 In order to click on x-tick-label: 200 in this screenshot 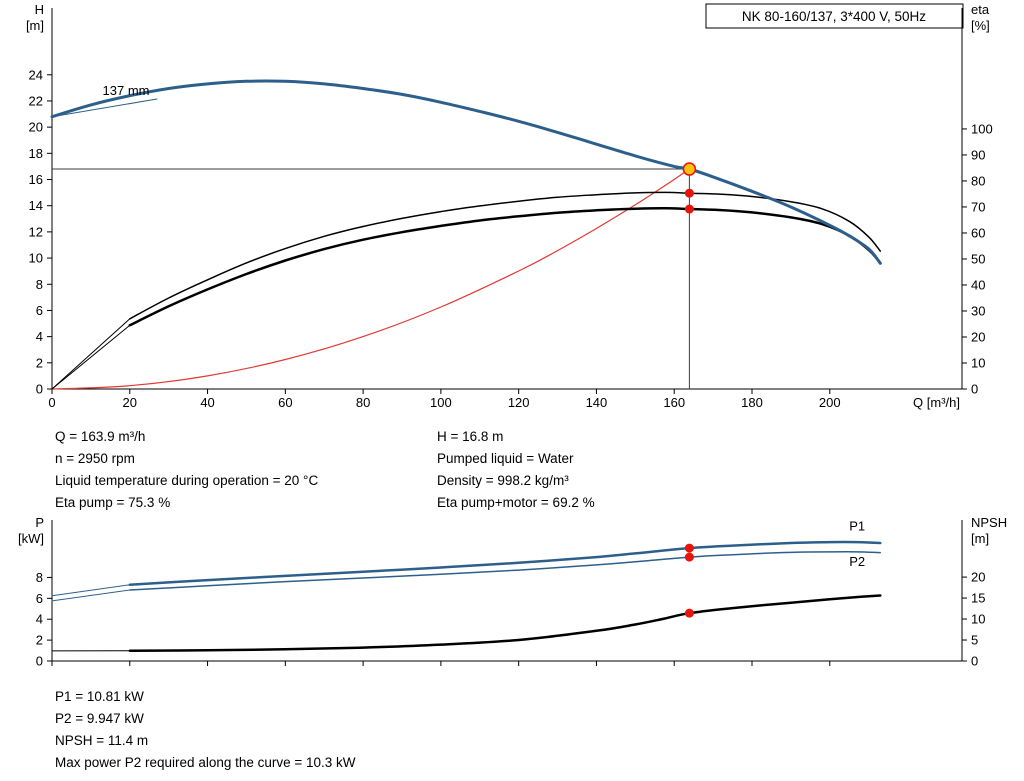, I will do `click(830, 402)`.